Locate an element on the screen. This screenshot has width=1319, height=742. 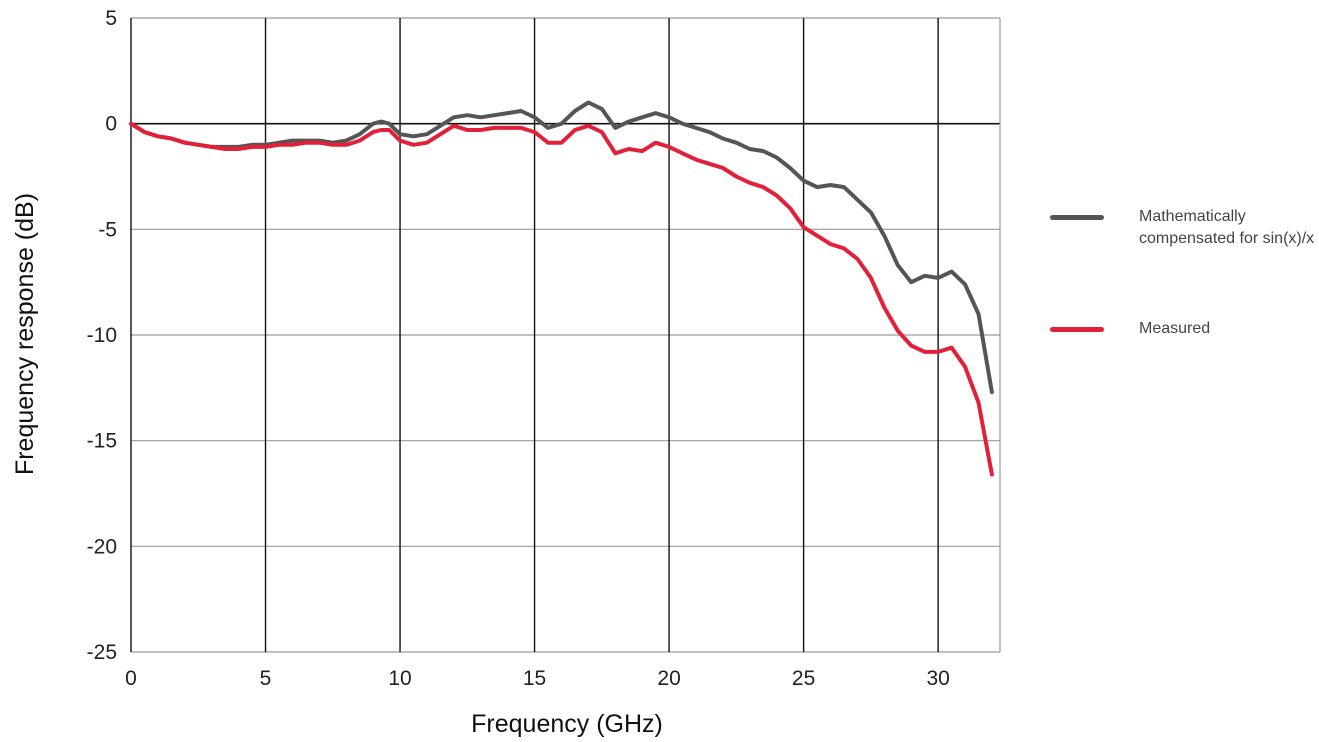
x-tick-label: 20 is located at coordinates (668, 678).